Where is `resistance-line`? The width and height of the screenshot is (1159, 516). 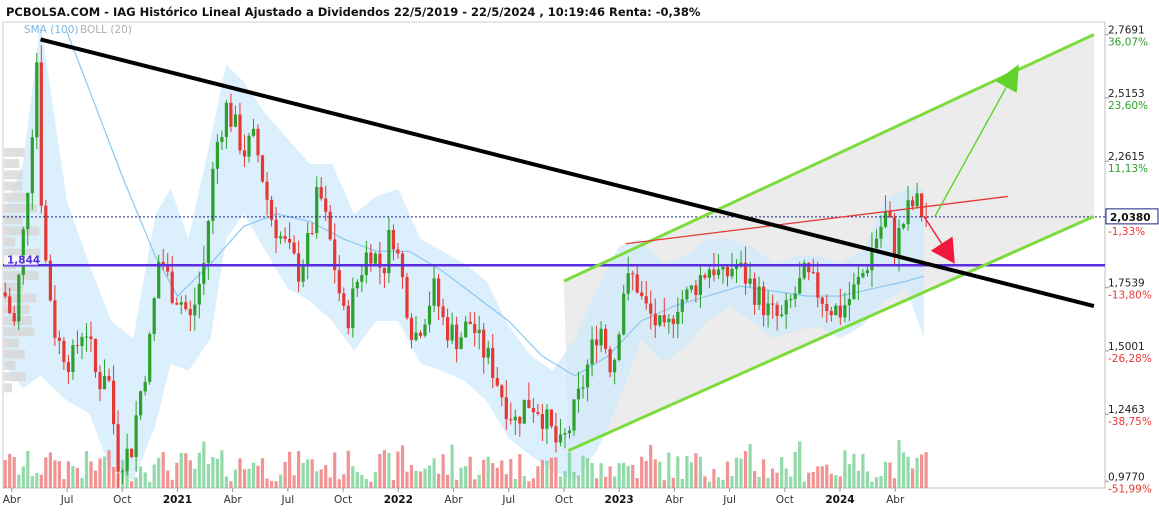 resistance-line is located at coordinates (816, 220).